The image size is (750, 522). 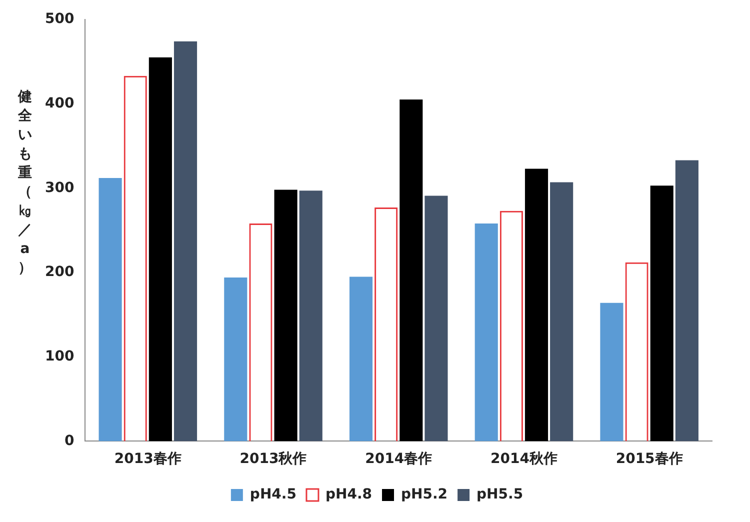 What do you see at coordinates (59, 272) in the screenshot?
I see `y-tick-label: 200` at bounding box center [59, 272].